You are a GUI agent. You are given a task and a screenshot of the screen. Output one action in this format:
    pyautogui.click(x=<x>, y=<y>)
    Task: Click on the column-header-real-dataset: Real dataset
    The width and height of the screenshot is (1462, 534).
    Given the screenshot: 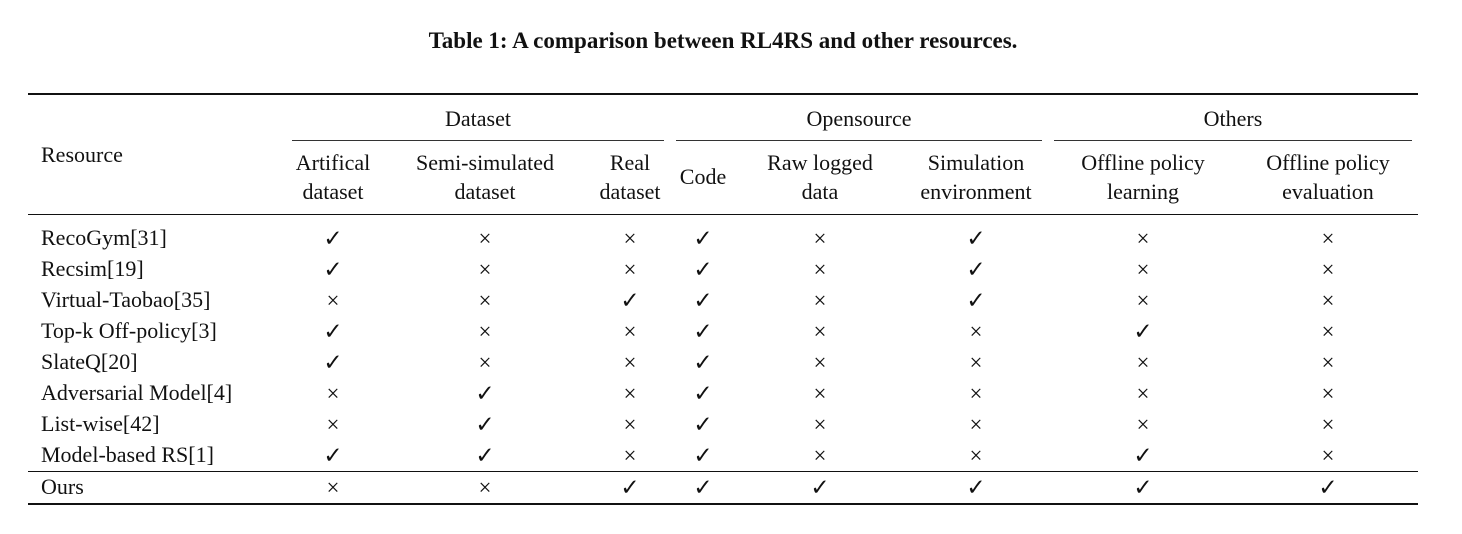 What is the action you would take?
    pyautogui.click(x=630, y=178)
    